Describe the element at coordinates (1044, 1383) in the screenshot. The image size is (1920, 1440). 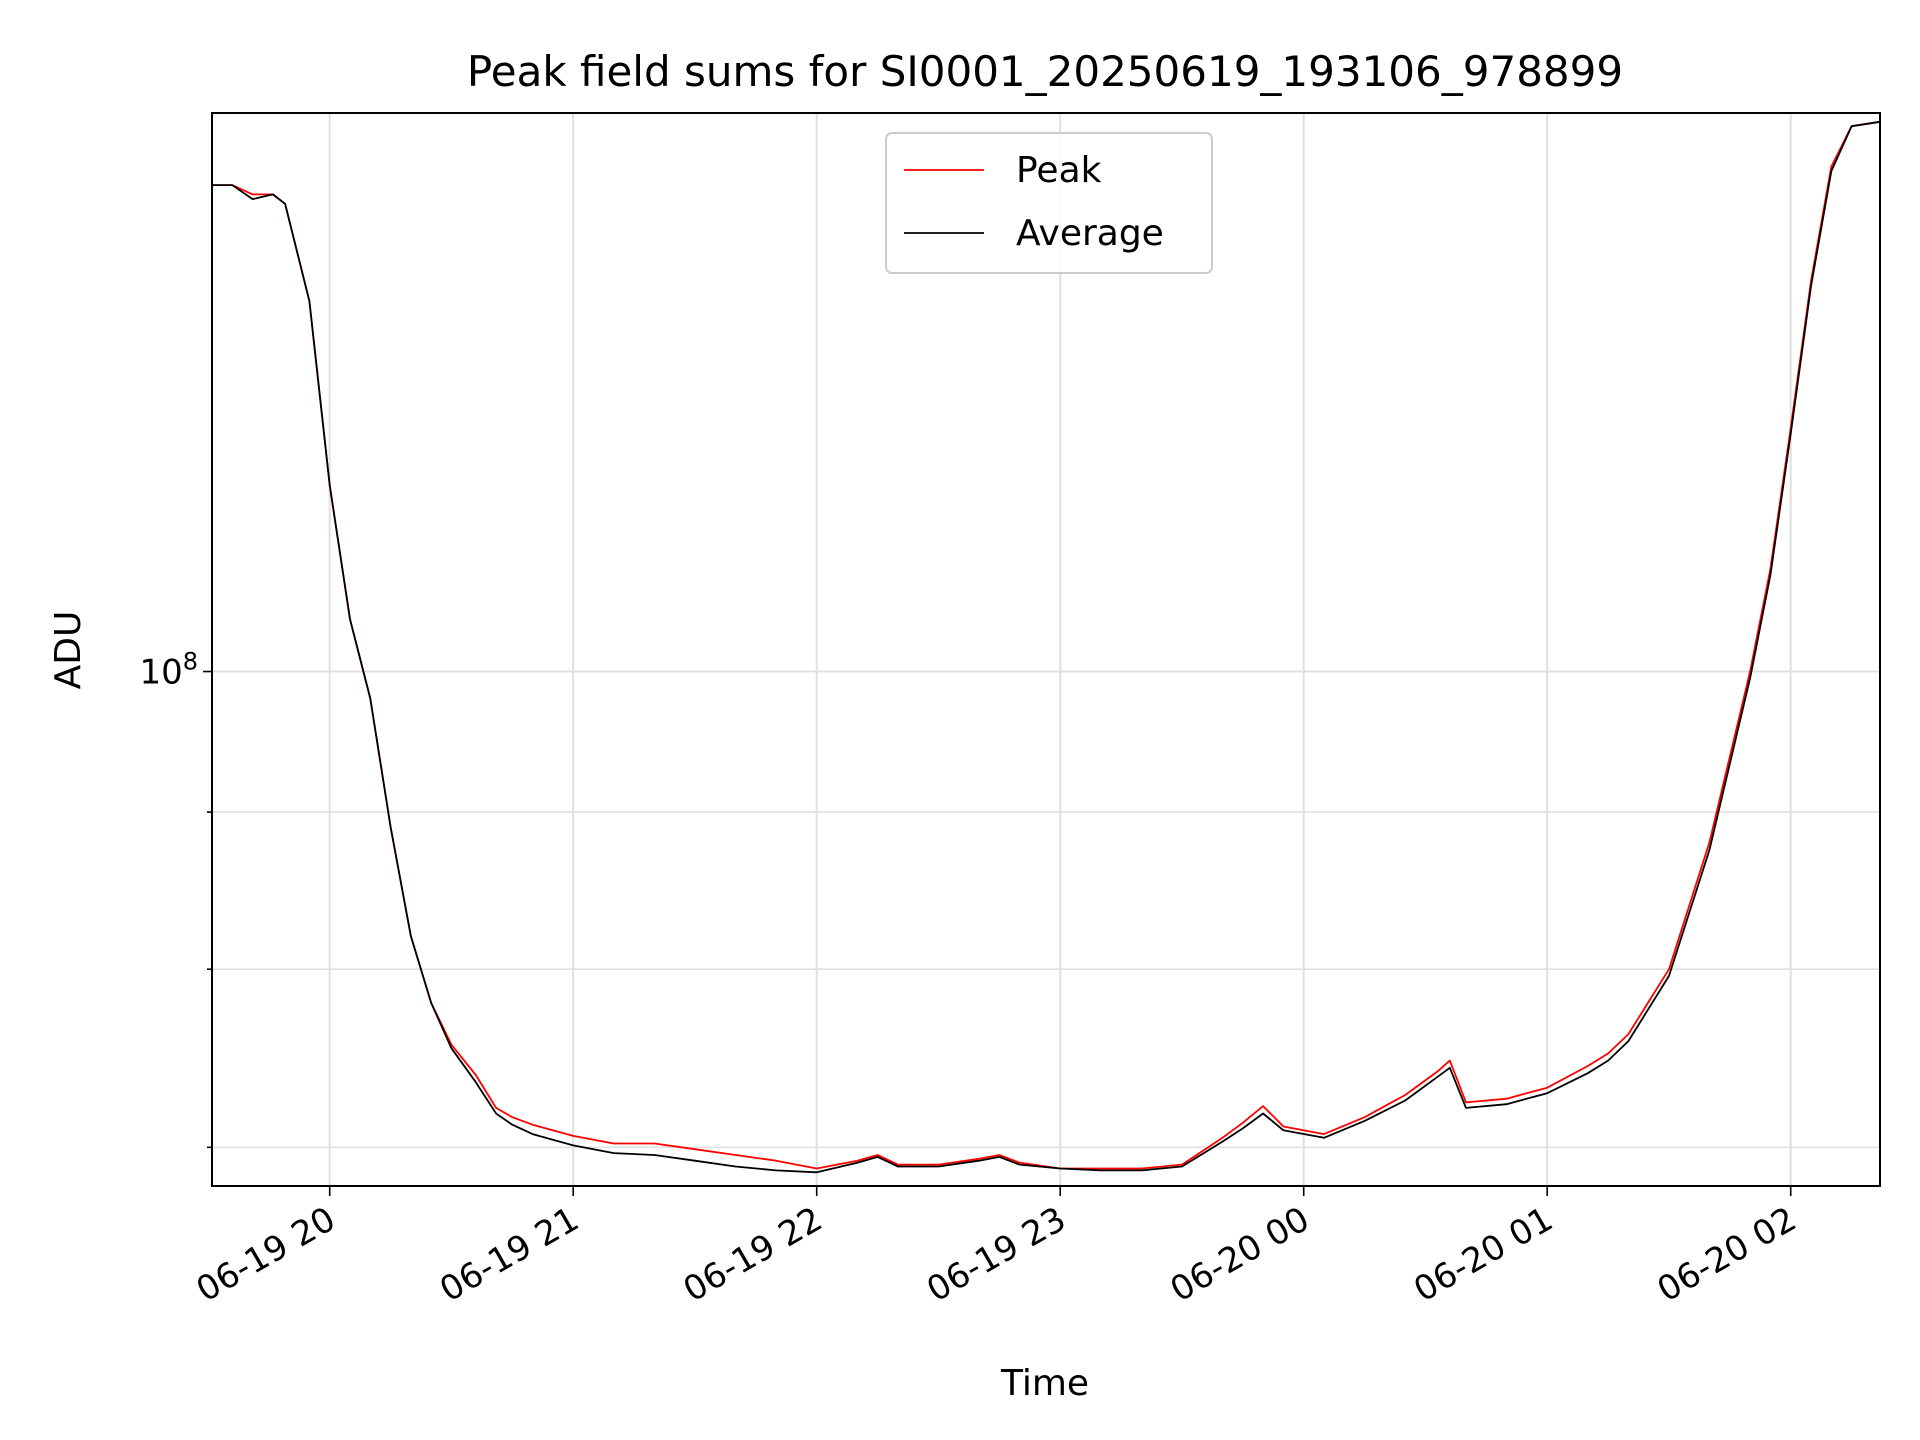
I see `x-axis-label: Time` at that location.